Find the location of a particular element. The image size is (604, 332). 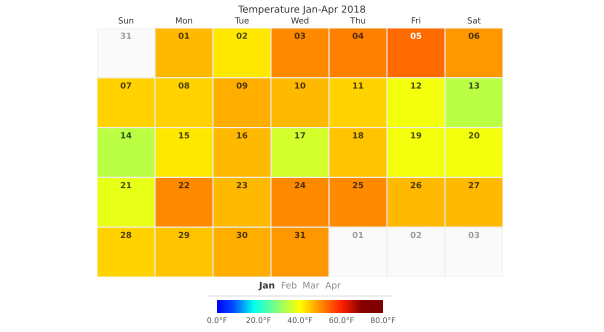

annotation: 30 is located at coordinates (242, 235).